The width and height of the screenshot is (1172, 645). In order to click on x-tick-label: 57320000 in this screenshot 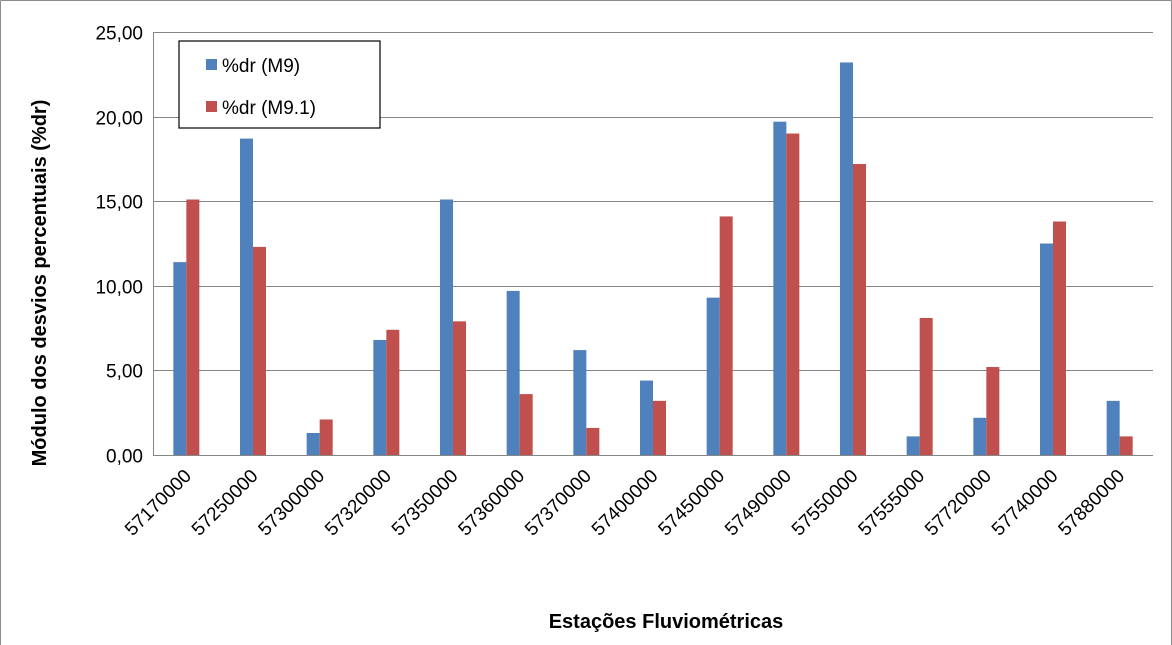, I will do `click(358, 503)`.